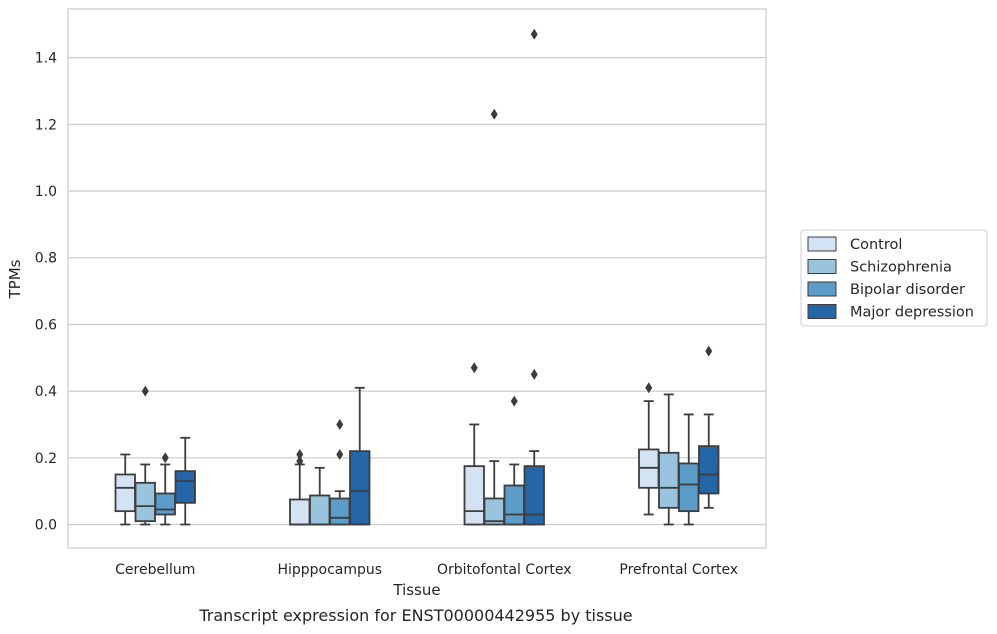 This screenshot has width=997, height=634. I want to click on legend-label: Control, so click(876, 245).